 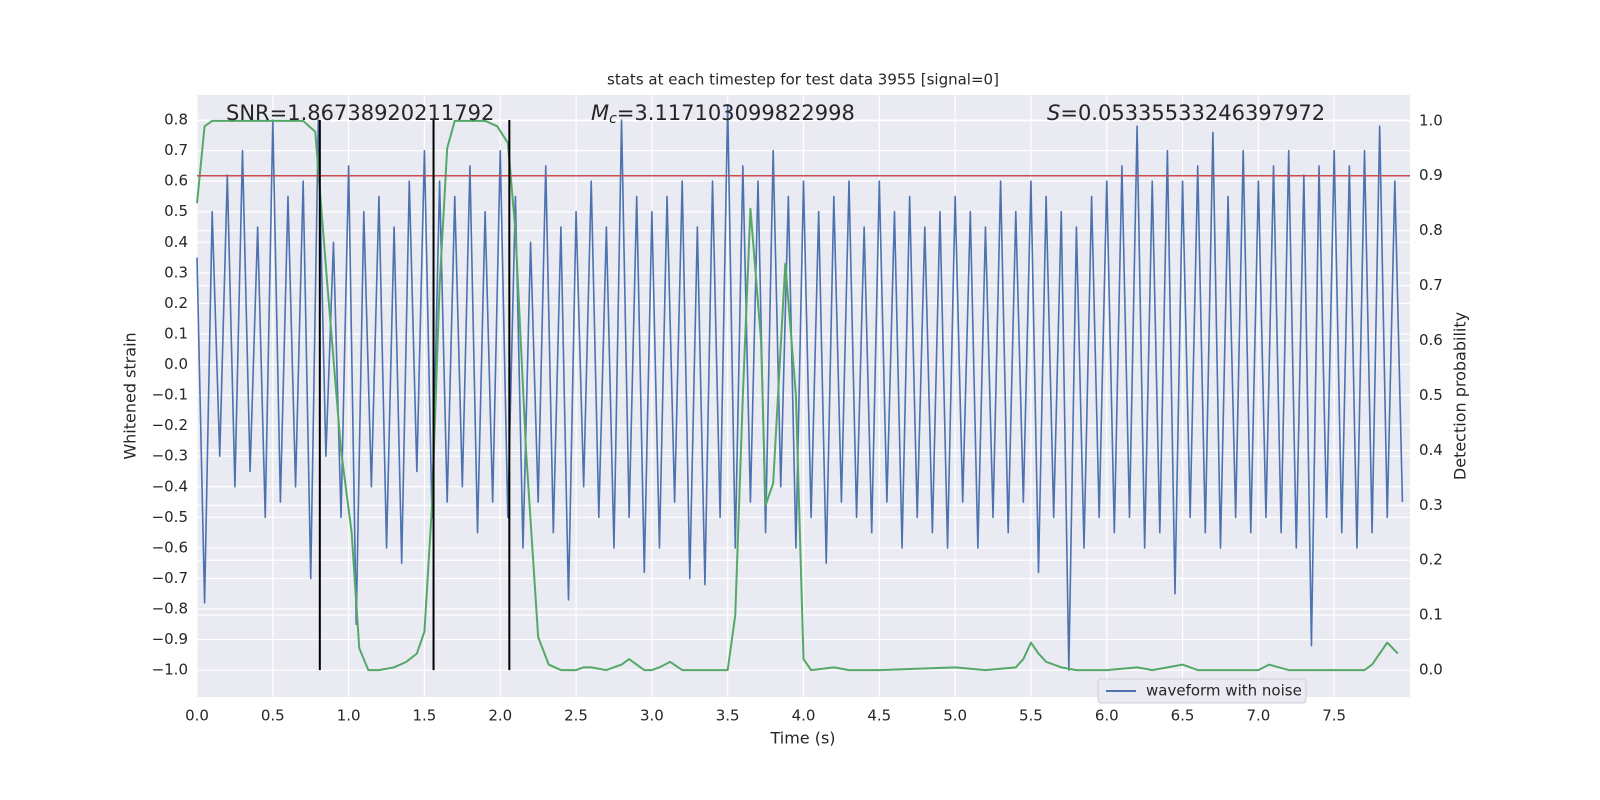 What do you see at coordinates (1224, 691) in the screenshot?
I see `legend-label: waveform with noise` at bounding box center [1224, 691].